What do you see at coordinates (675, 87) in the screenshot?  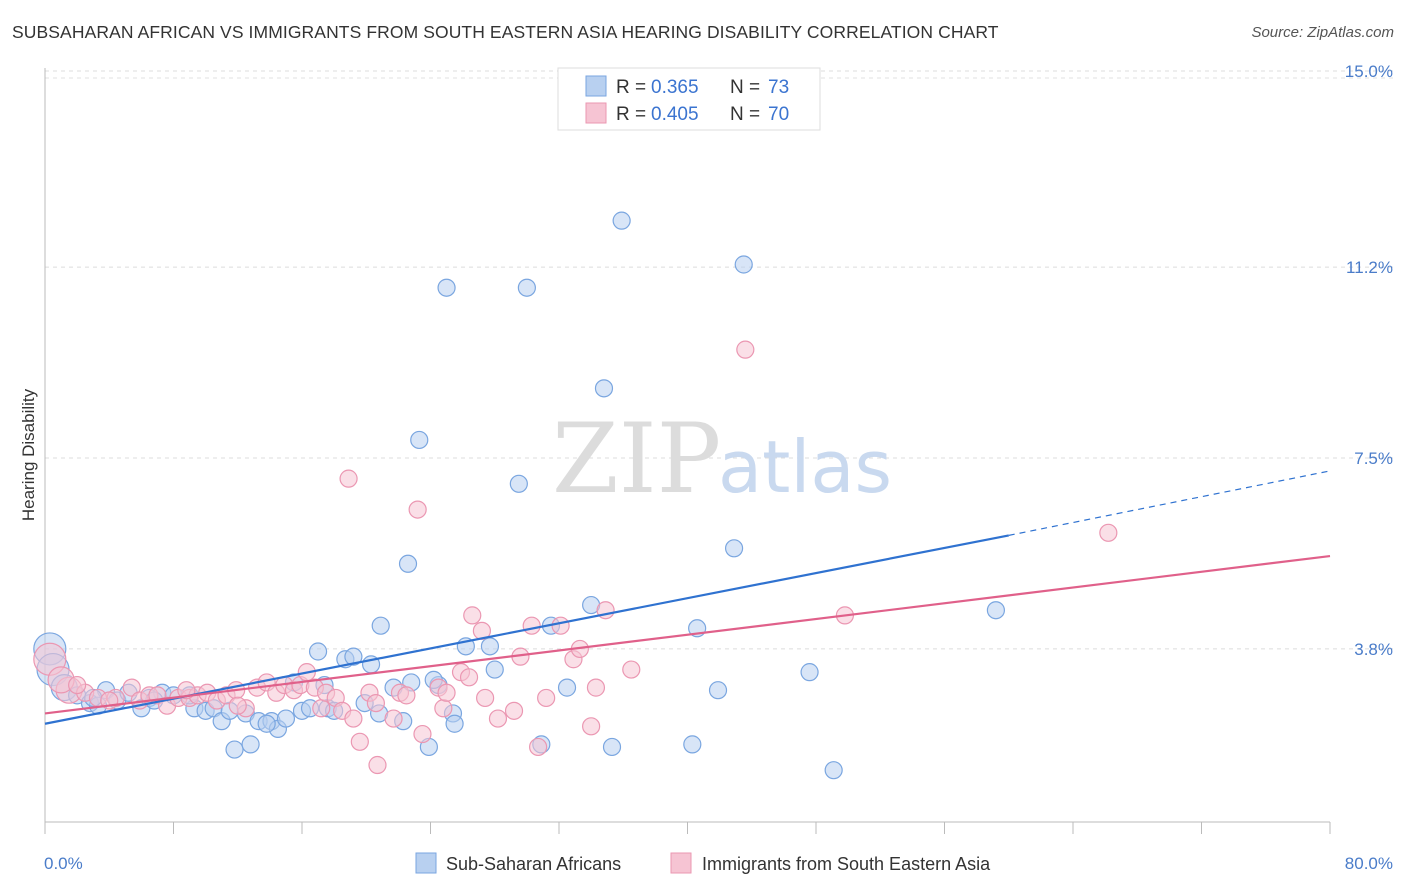 I see `legend-r-value-1: 0.365` at bounding box center [675, 87].